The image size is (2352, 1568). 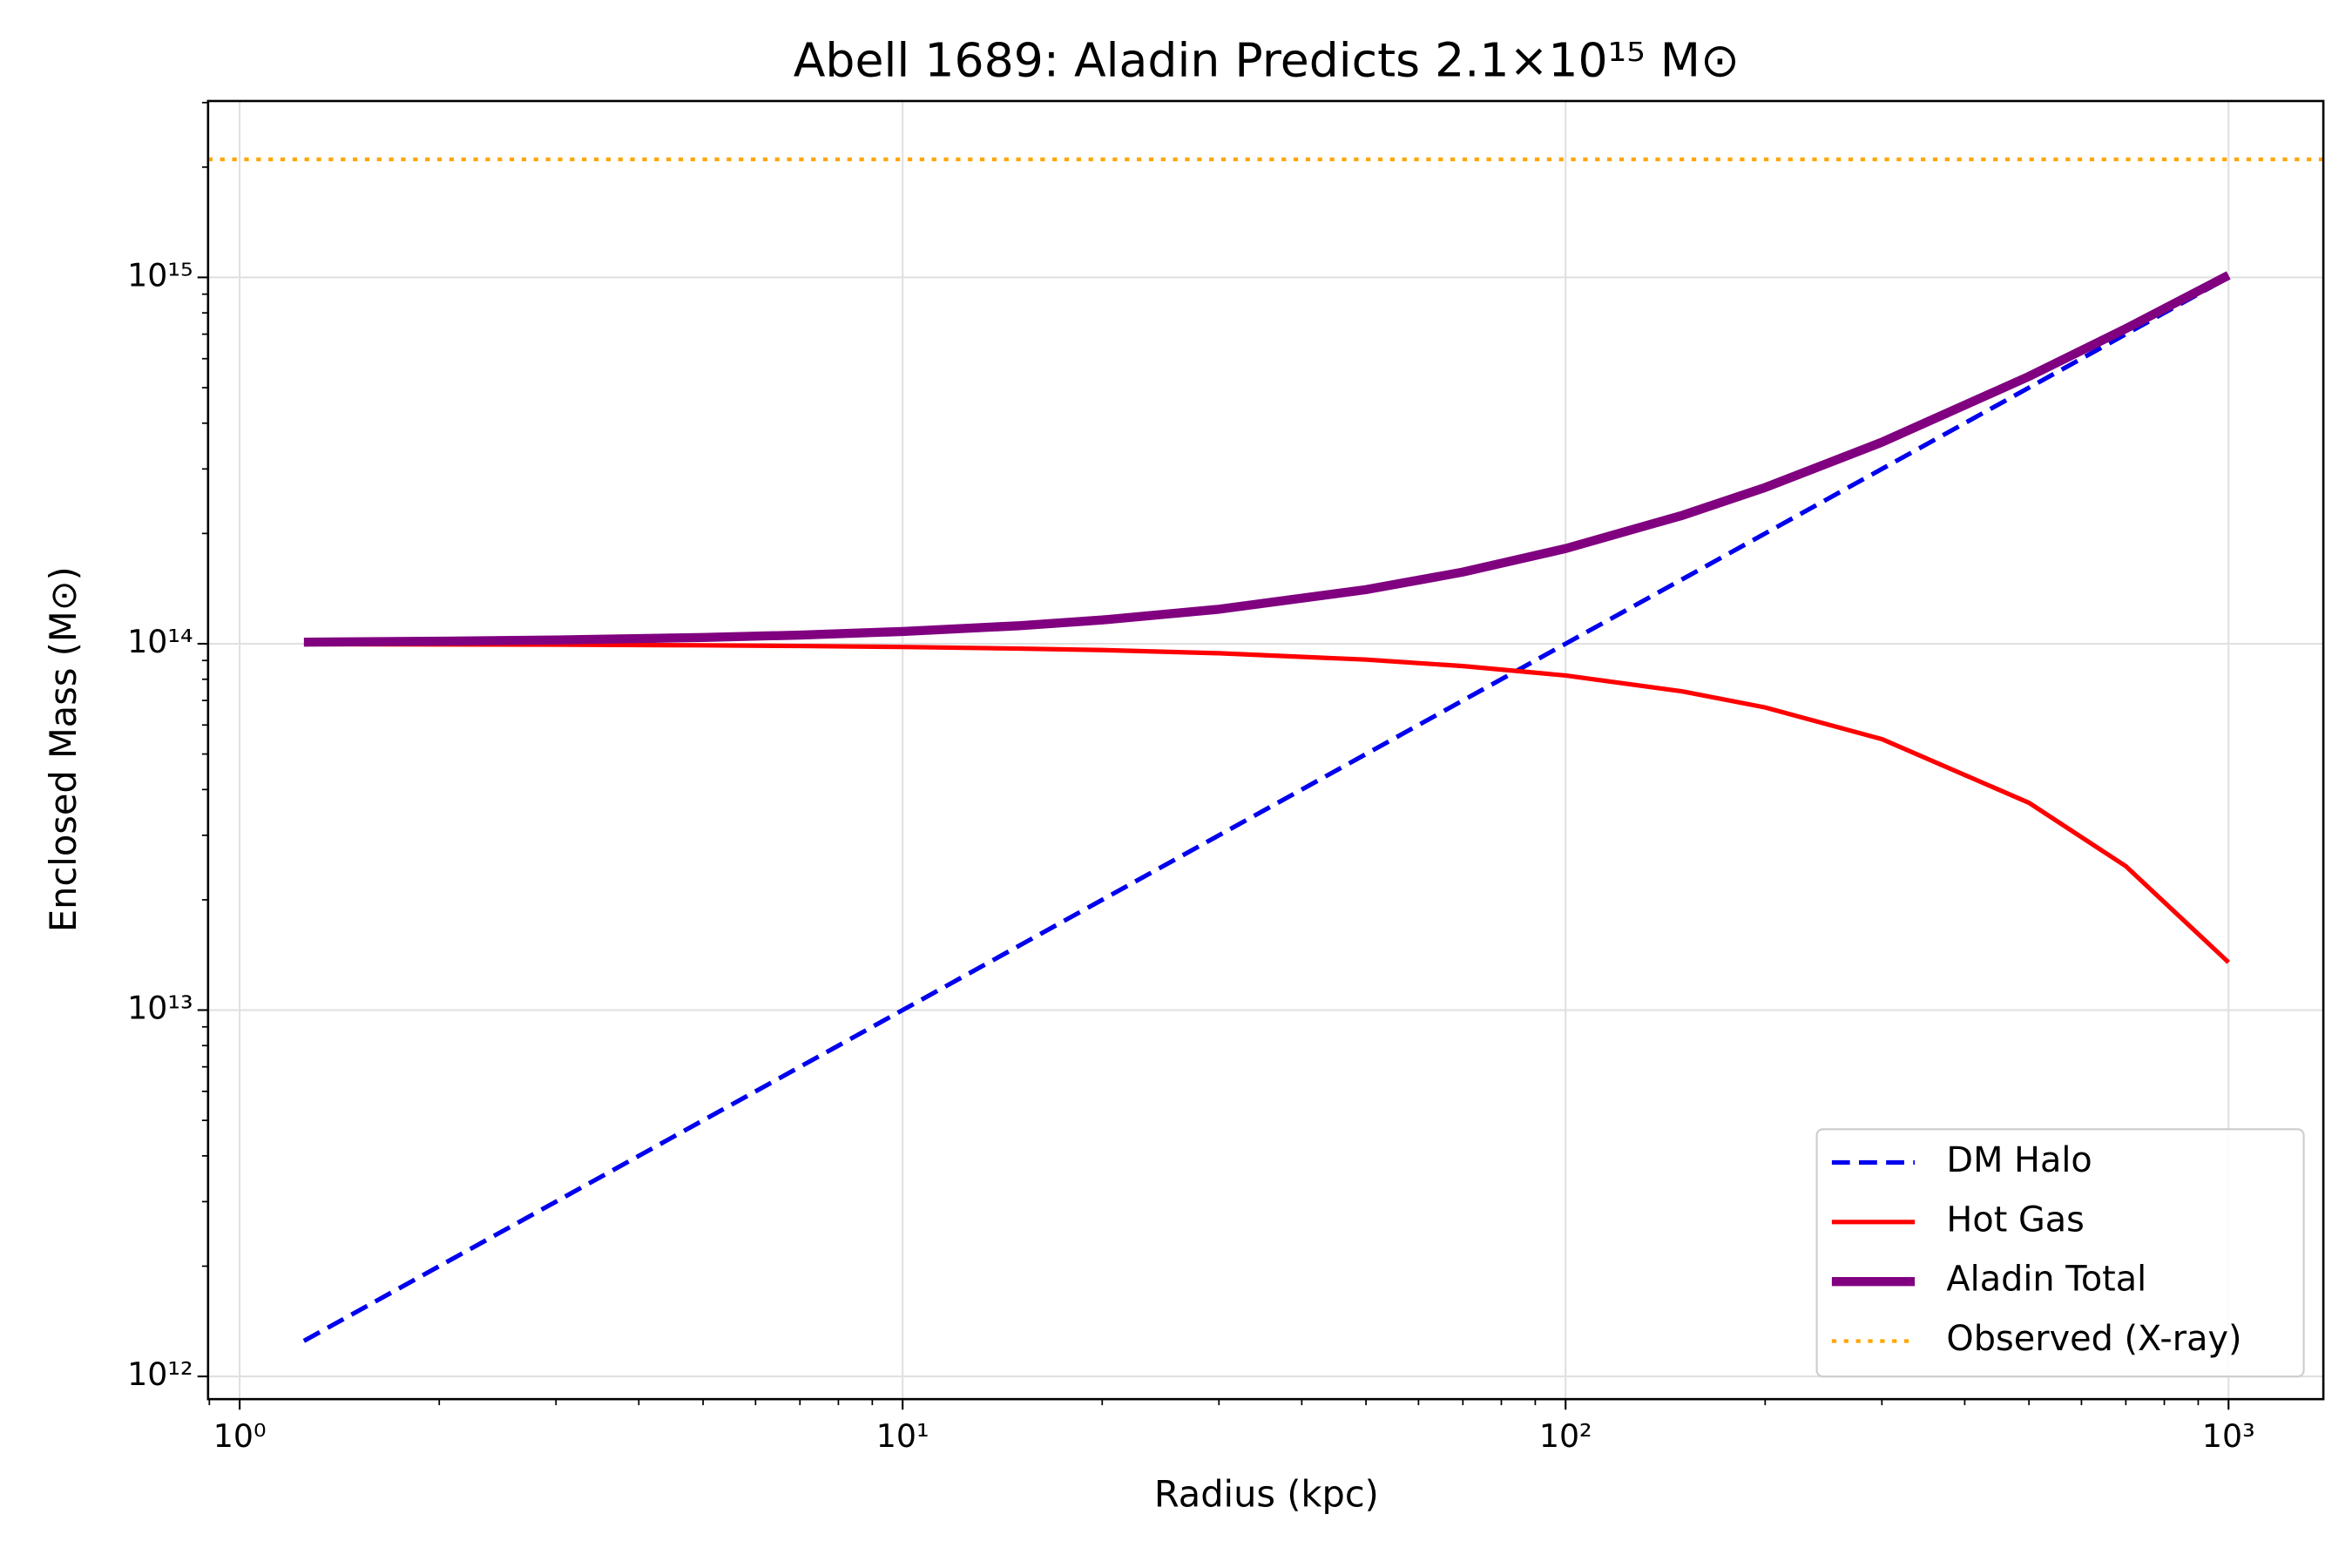 I want to click on legend-box, so click(x=2060, y=1253).